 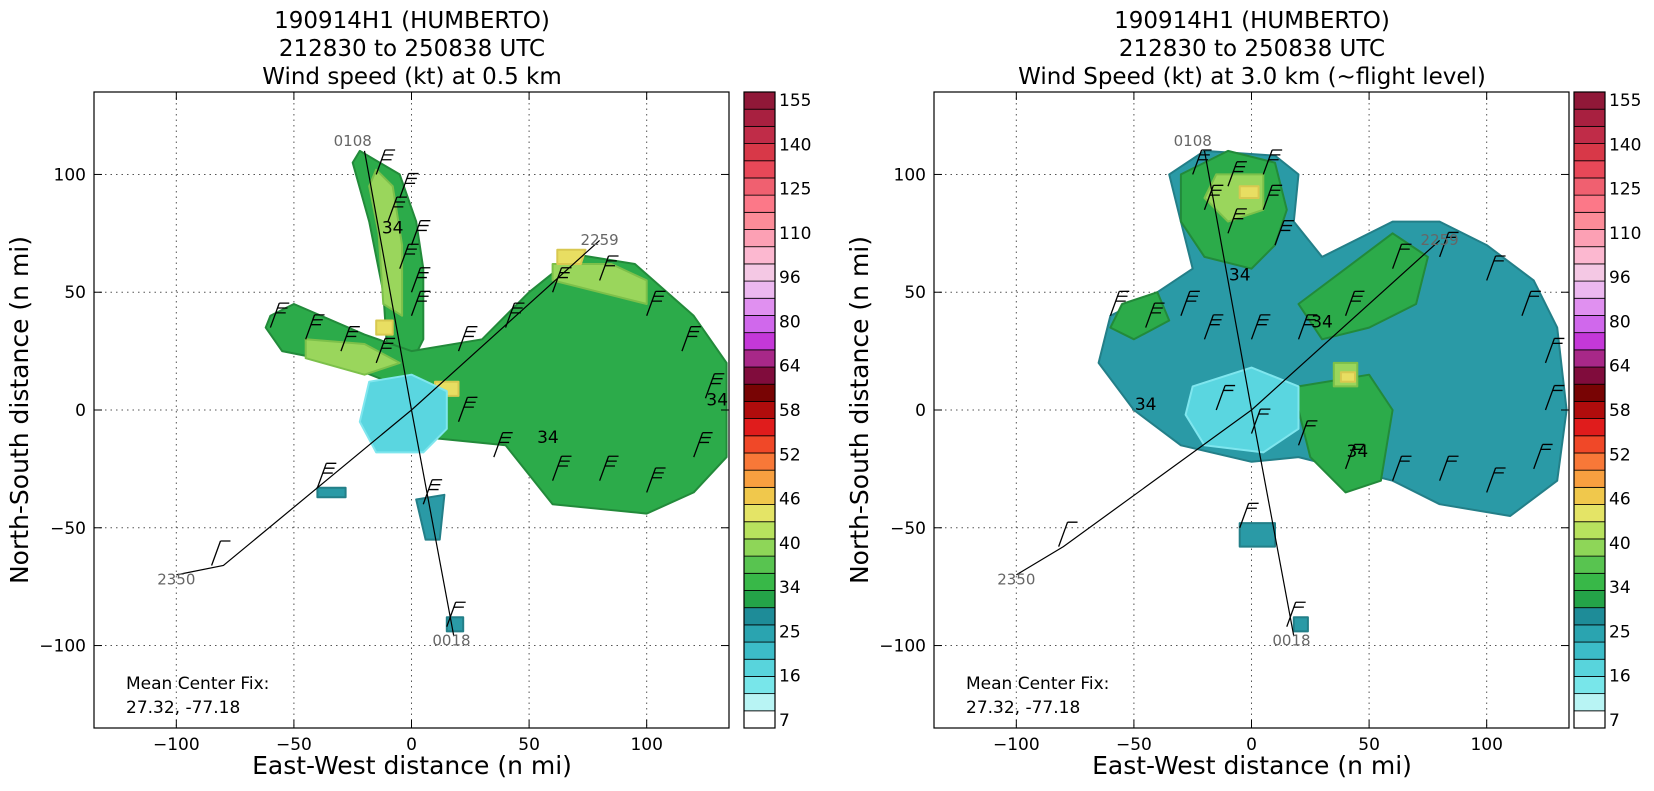 What do you see at coordinates (176, 579) in the screenshot?
I see `time-label: 2350` at bounding box center [176, 579].